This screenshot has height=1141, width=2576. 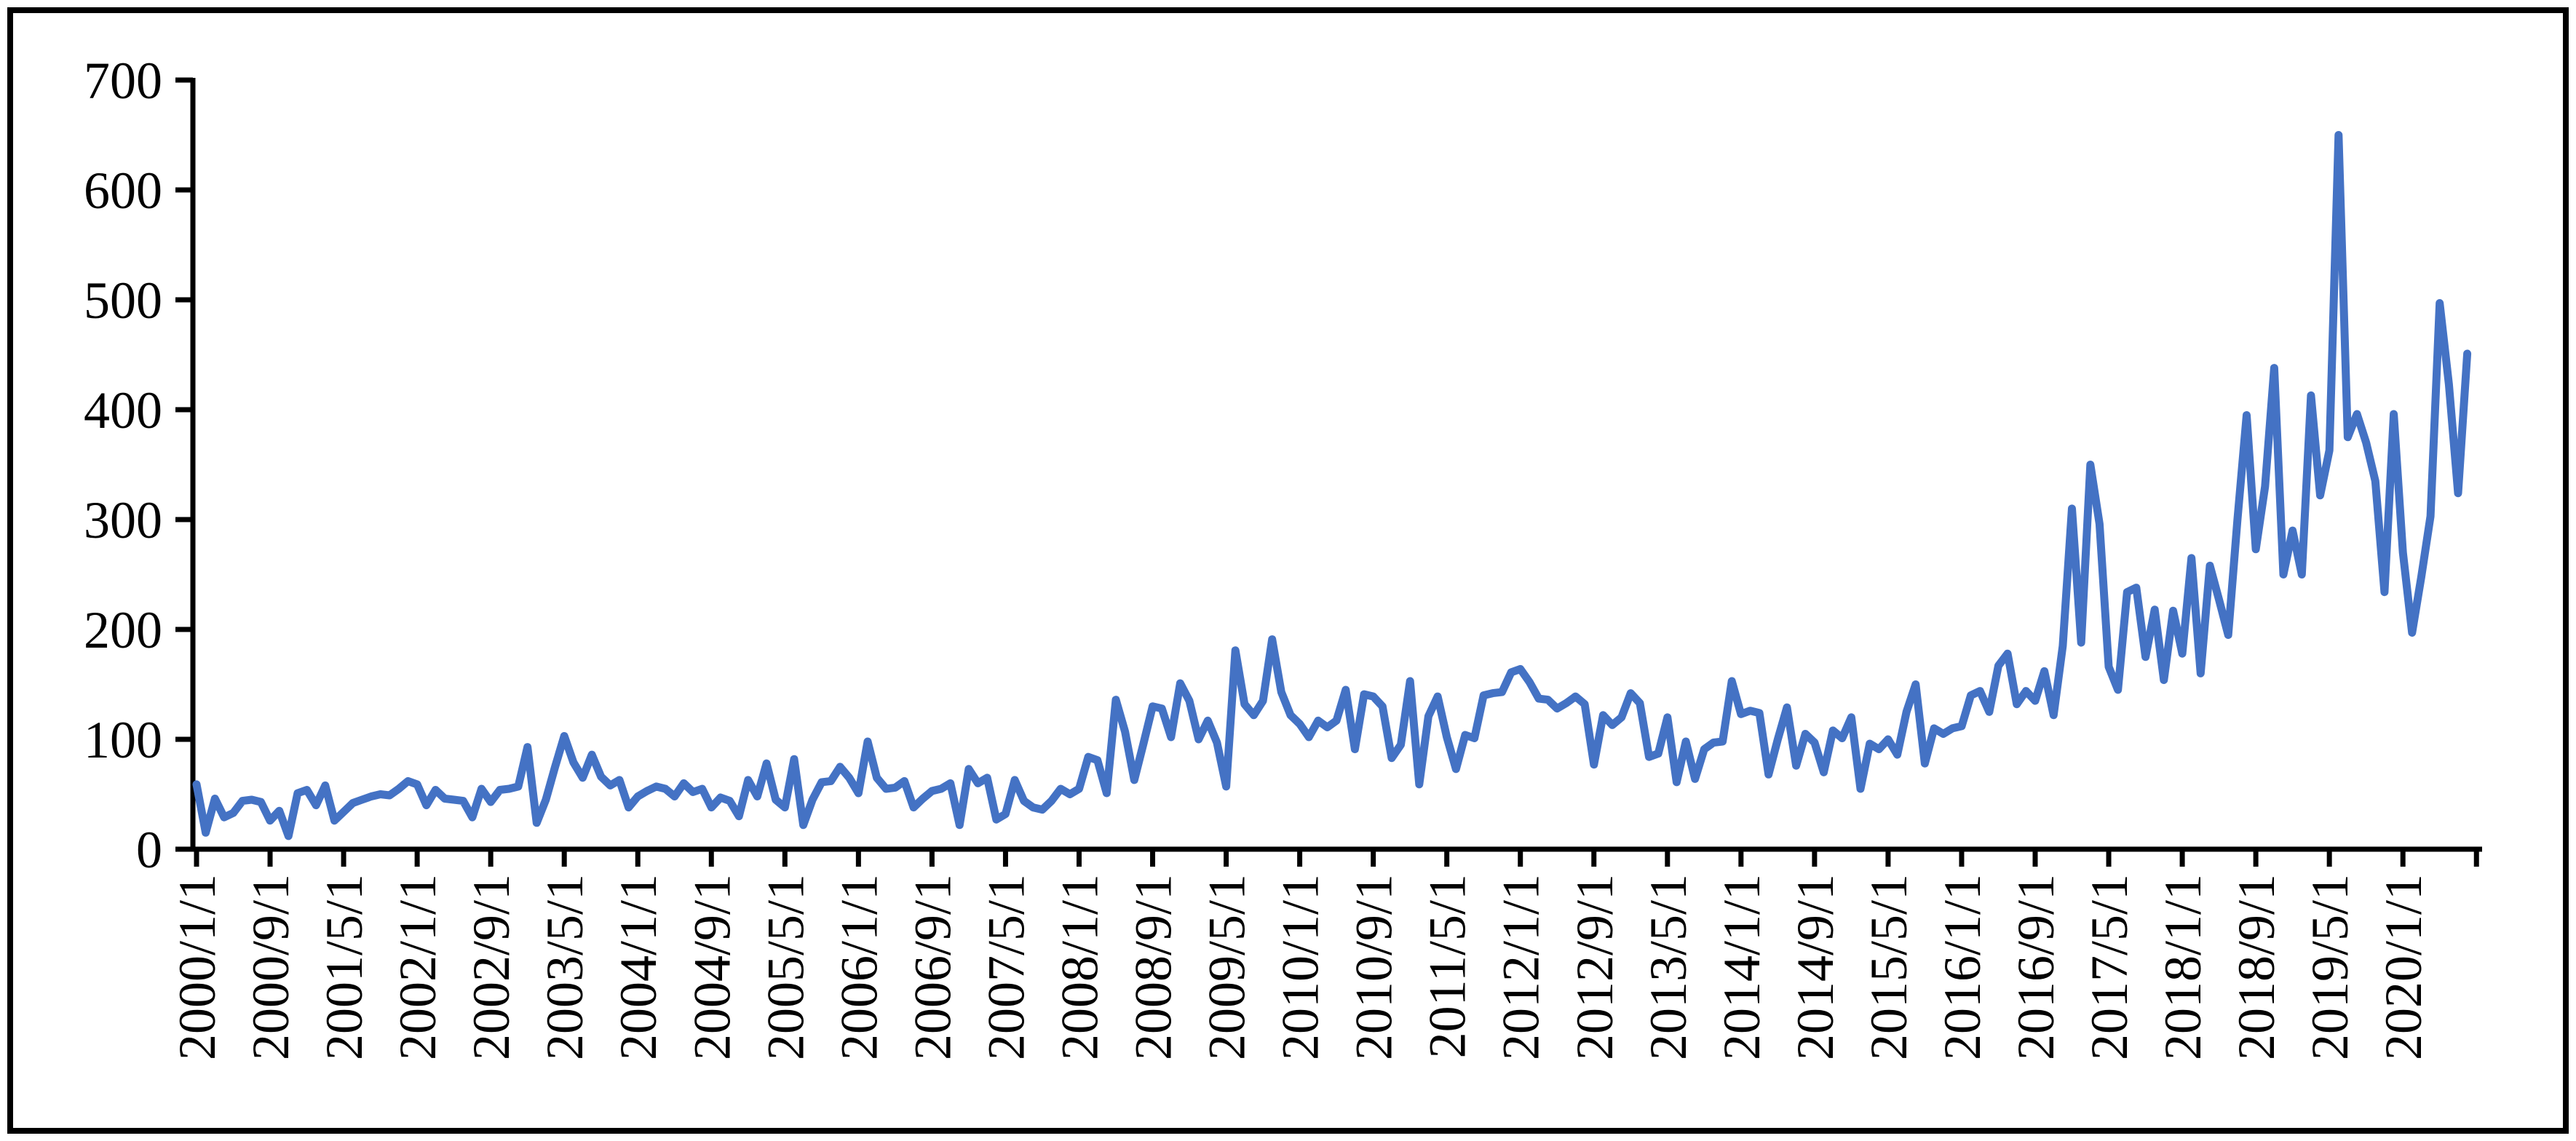 I want to click on x-tick-label: 2007/5/1, so click(x=1006, y=967).